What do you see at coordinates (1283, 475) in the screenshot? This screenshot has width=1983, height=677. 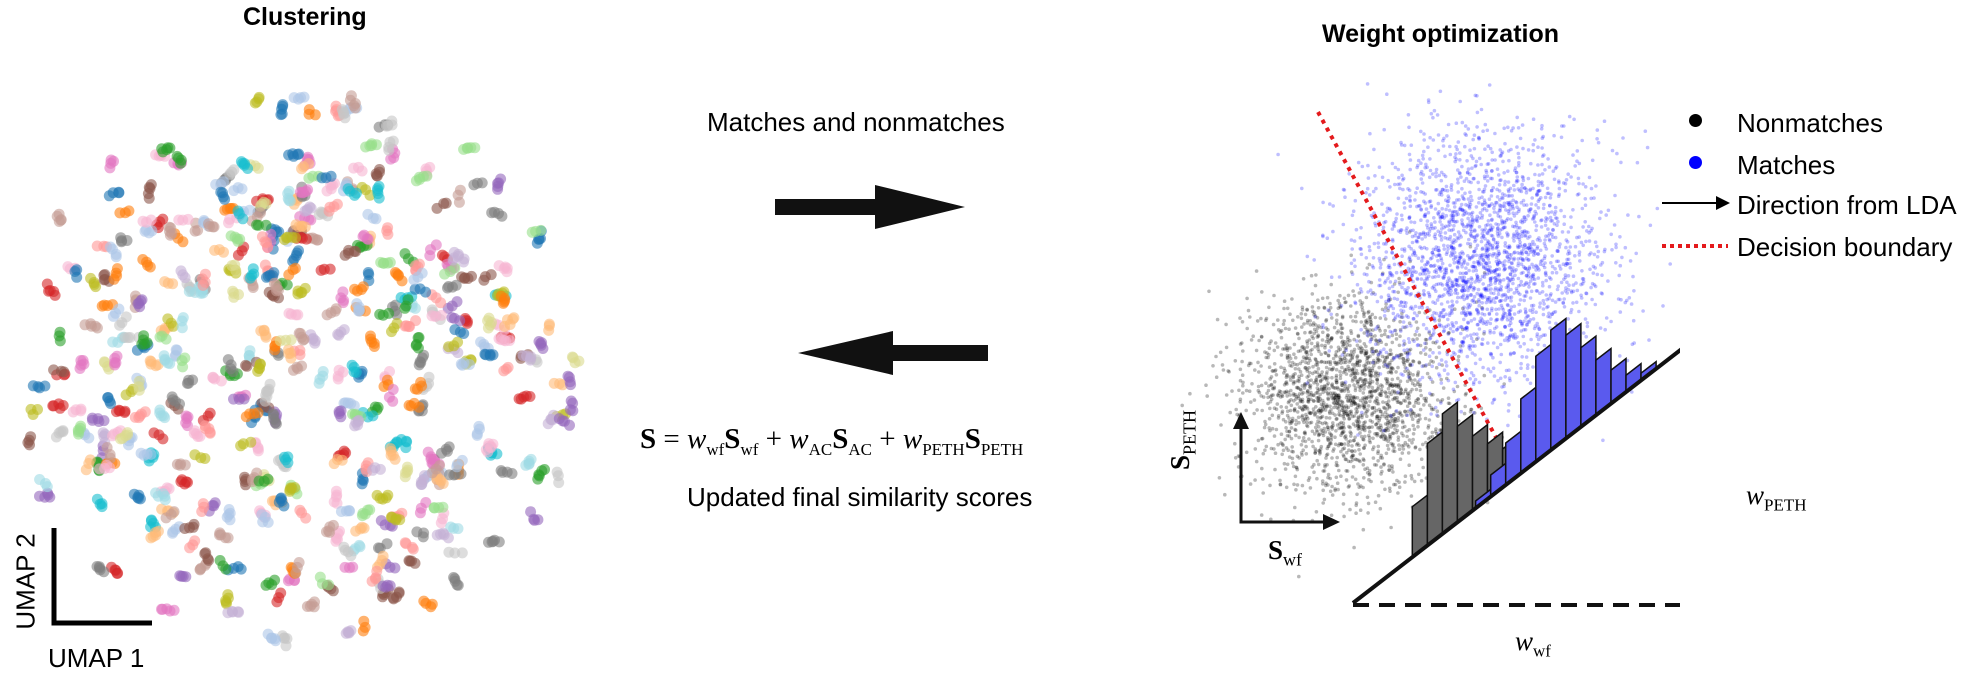 I see `feature-axes` at bounding box center [1283, 475].